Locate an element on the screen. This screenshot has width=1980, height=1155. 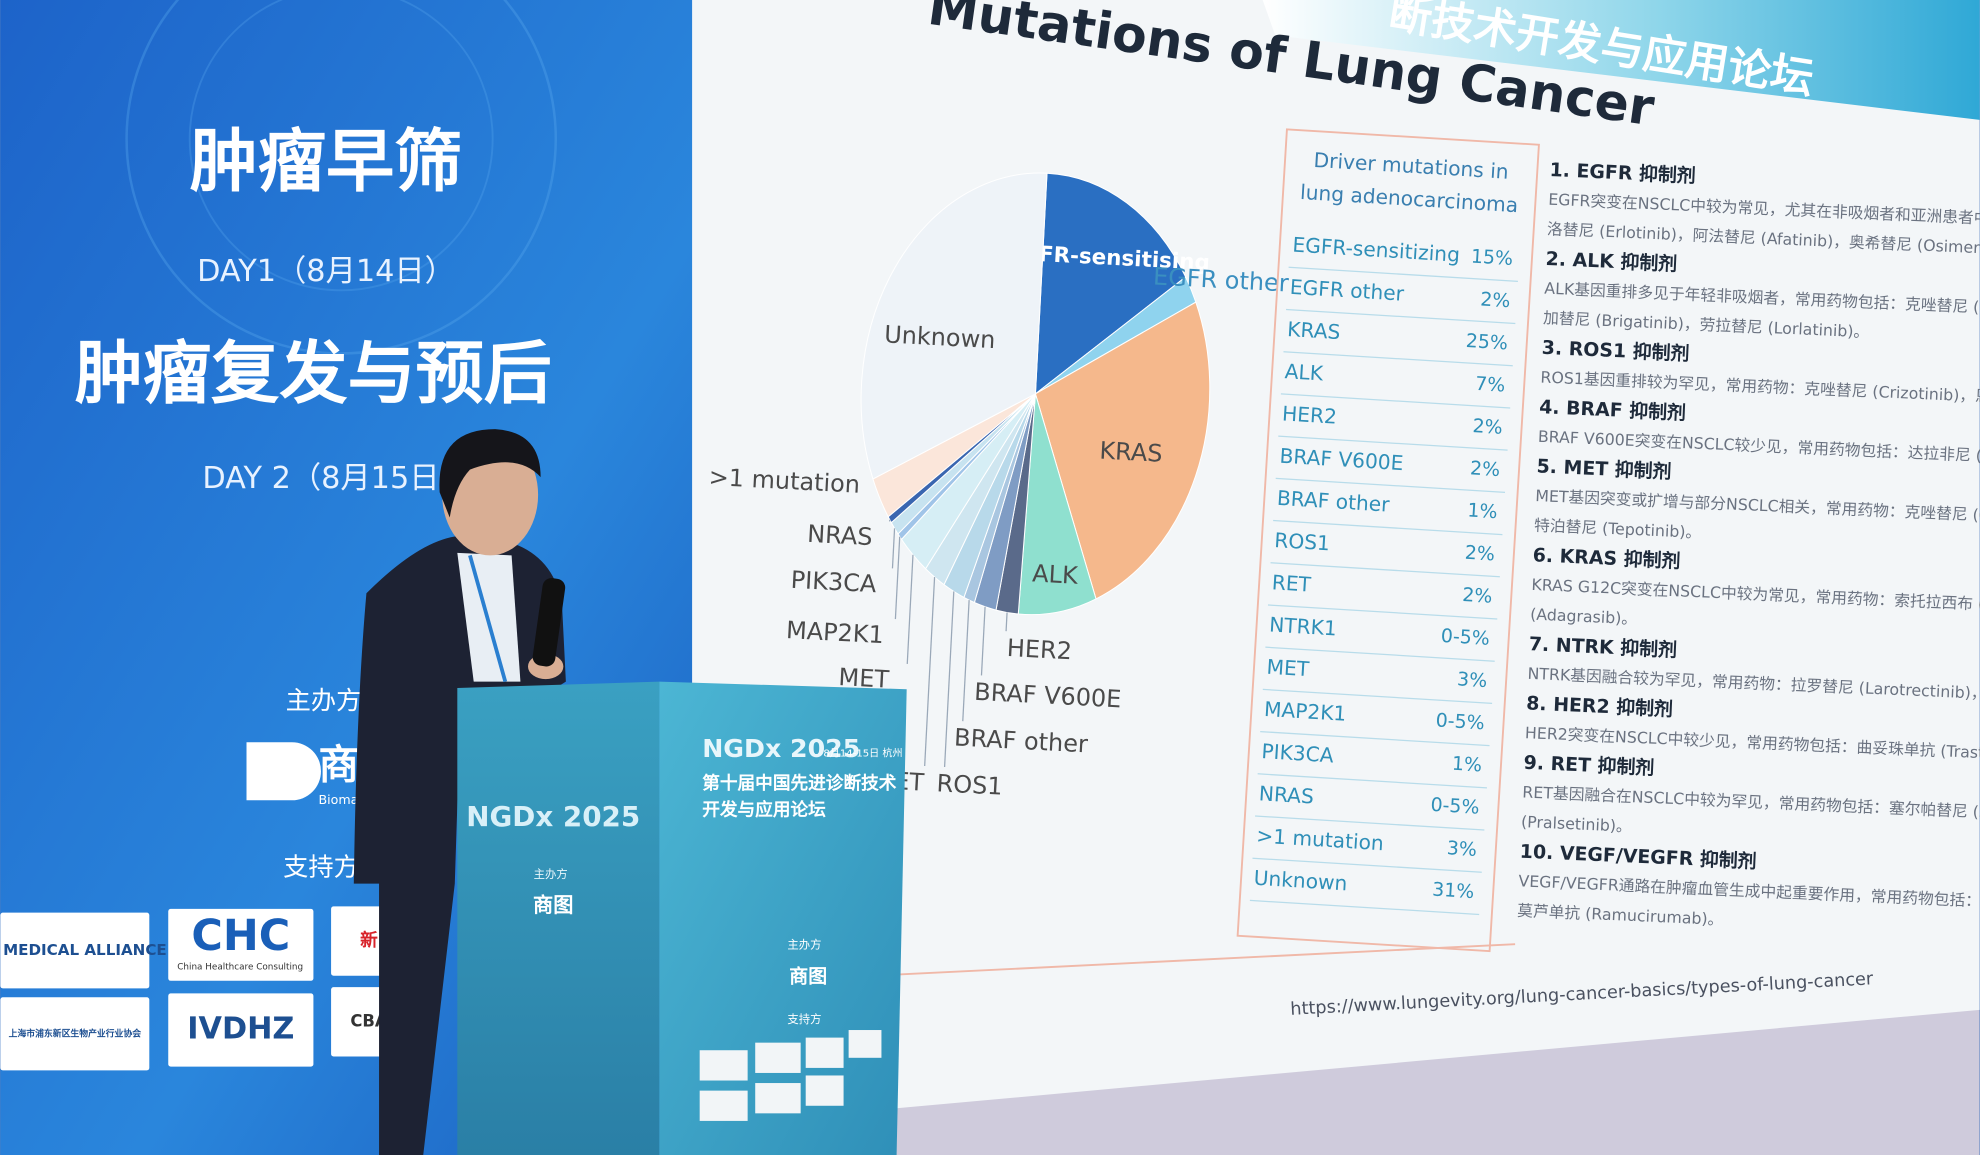
pie-label: ROS1 is located at coordinates (969, 784).